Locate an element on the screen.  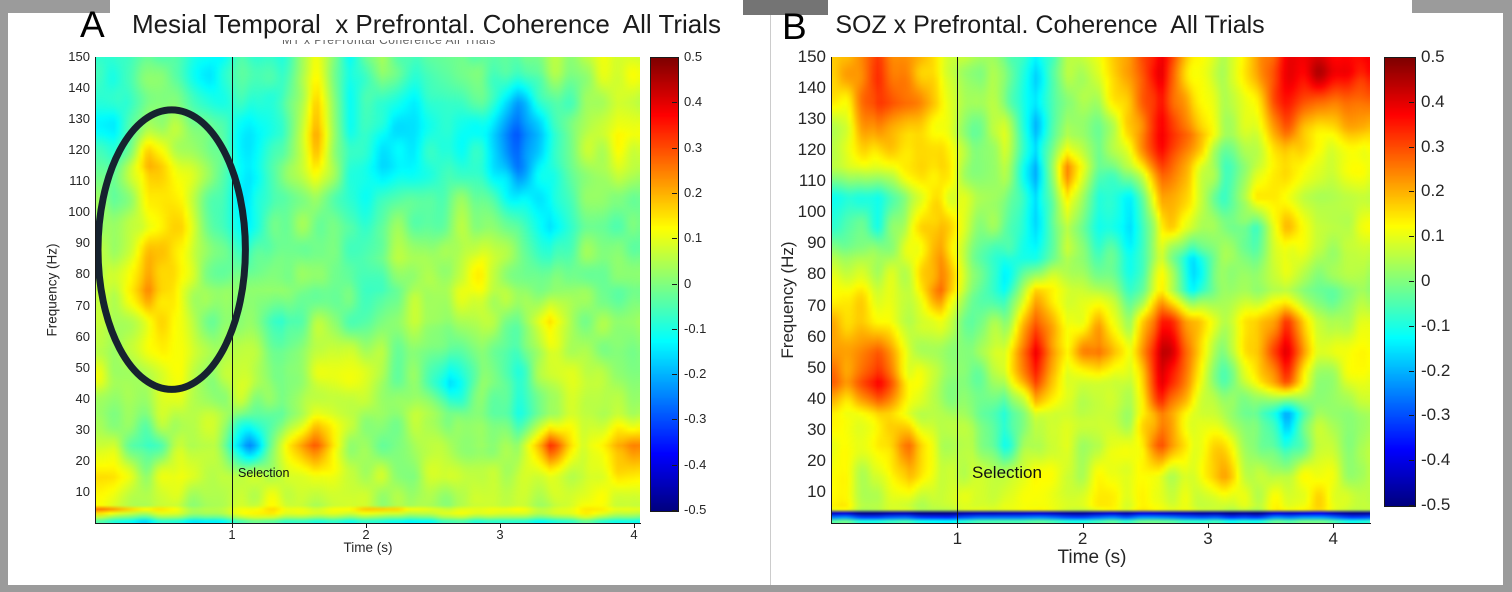
panel-label-a: A is located at coordinates (92, 24).